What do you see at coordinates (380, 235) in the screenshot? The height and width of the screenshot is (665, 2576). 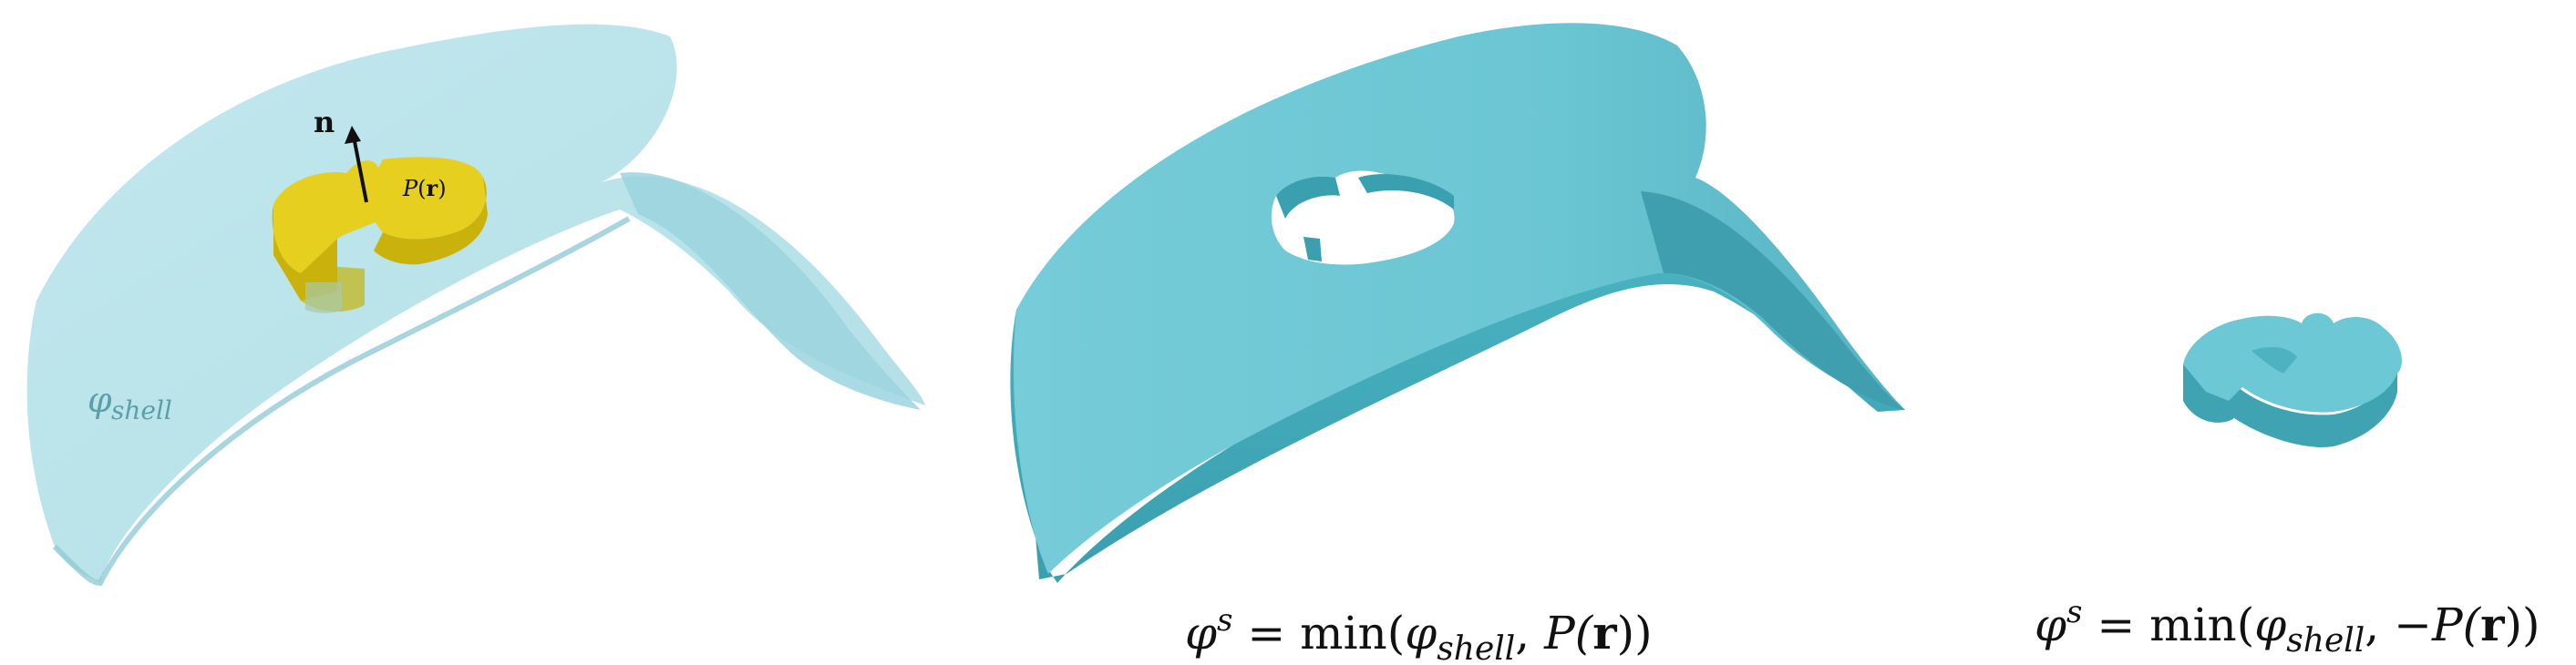 I see `pattern-piece` at bounding box center [380, 235].